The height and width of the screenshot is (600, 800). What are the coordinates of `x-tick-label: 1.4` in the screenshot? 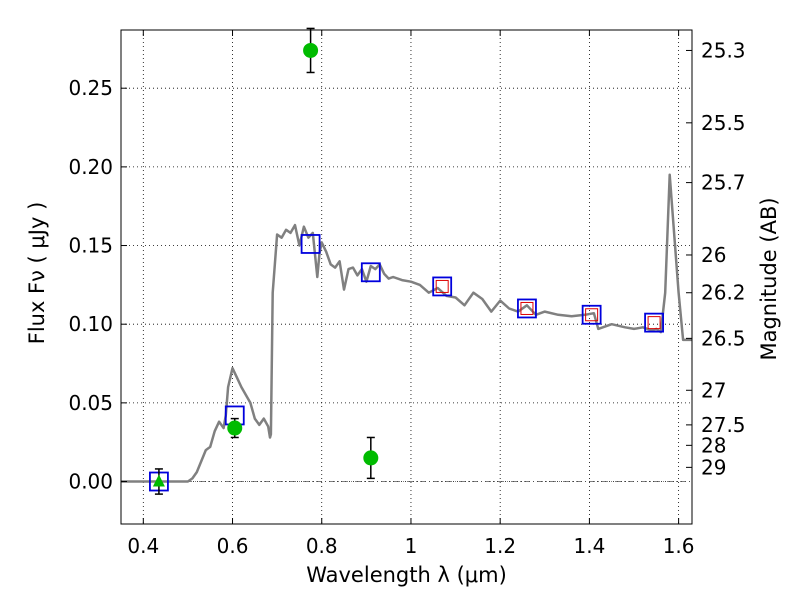 It's located at (589, 546).